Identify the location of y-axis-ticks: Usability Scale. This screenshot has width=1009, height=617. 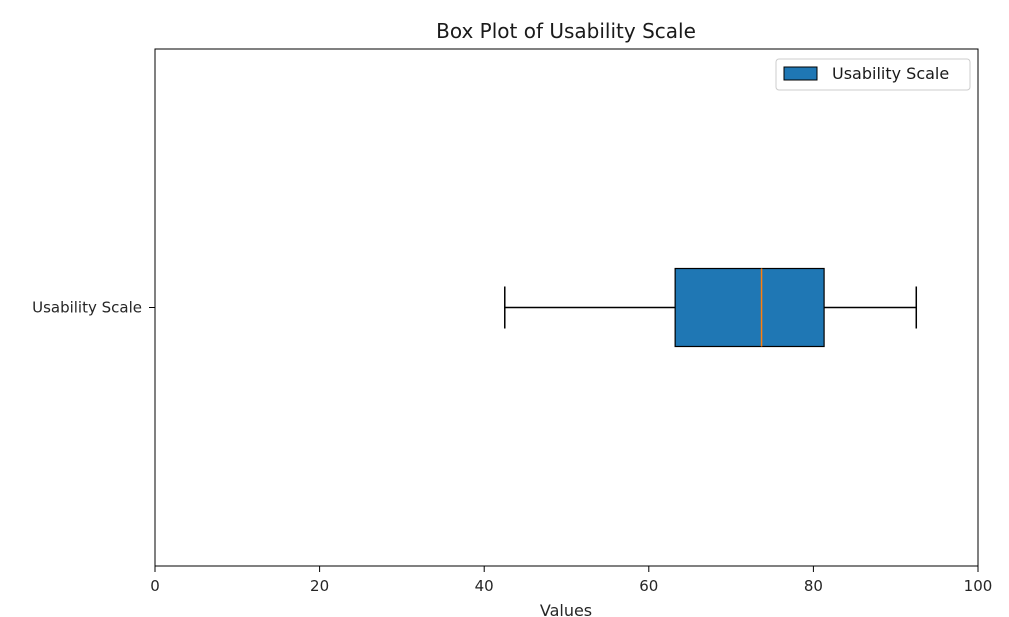
(93, 308).